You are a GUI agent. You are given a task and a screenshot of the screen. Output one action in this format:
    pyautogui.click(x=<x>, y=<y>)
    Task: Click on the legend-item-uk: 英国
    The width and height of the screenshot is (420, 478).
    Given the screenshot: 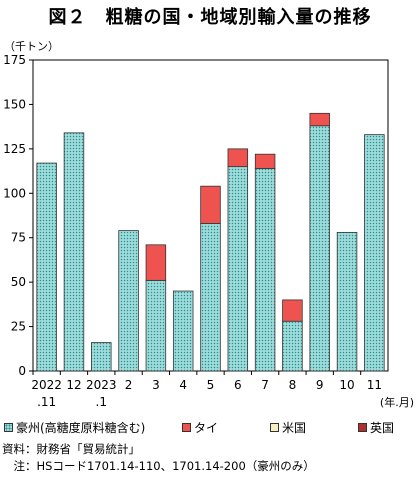 What is the action you would take?
    pyautogui.click(x=376, y=427)
    